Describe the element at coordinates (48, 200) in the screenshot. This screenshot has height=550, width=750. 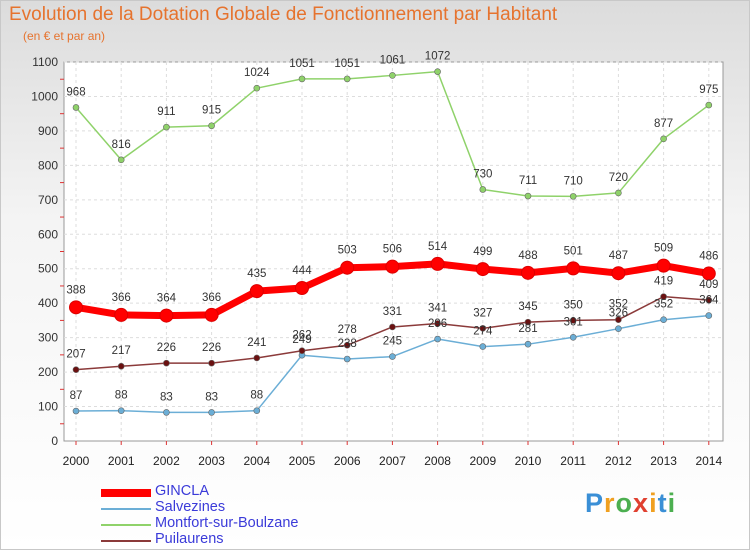
I see `y-tick-label: 700` at that location.